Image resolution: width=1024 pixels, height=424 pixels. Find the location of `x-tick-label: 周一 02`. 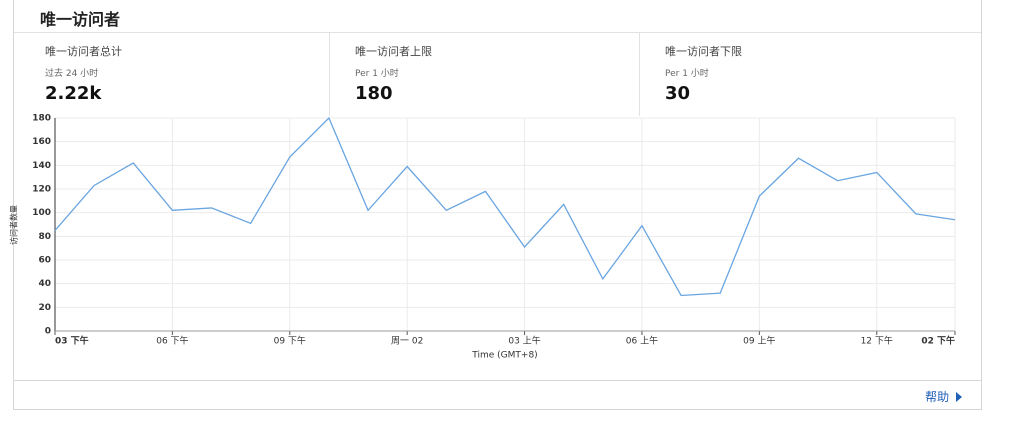

x-tick-label: 周一 02 is located at coordinates (407, 341).